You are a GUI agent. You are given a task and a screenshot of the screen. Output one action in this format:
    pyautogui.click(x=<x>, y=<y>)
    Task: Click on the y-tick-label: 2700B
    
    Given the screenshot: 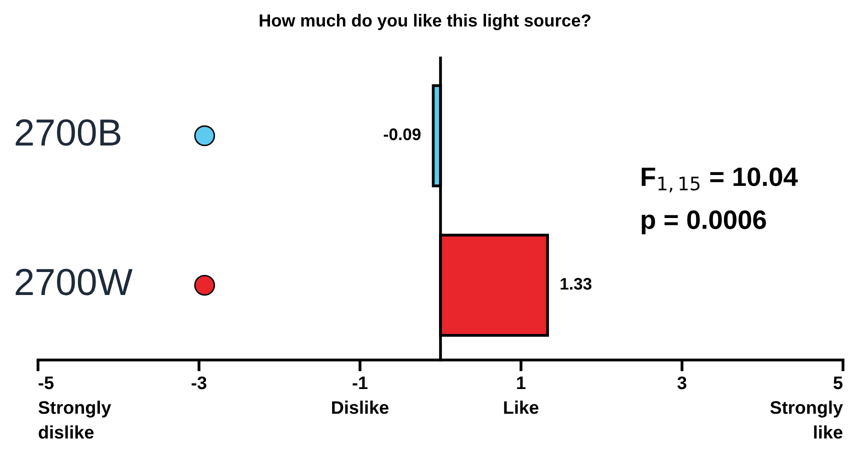 What is the action you would take?
    pyautogui.click(x=68, y=132)
    